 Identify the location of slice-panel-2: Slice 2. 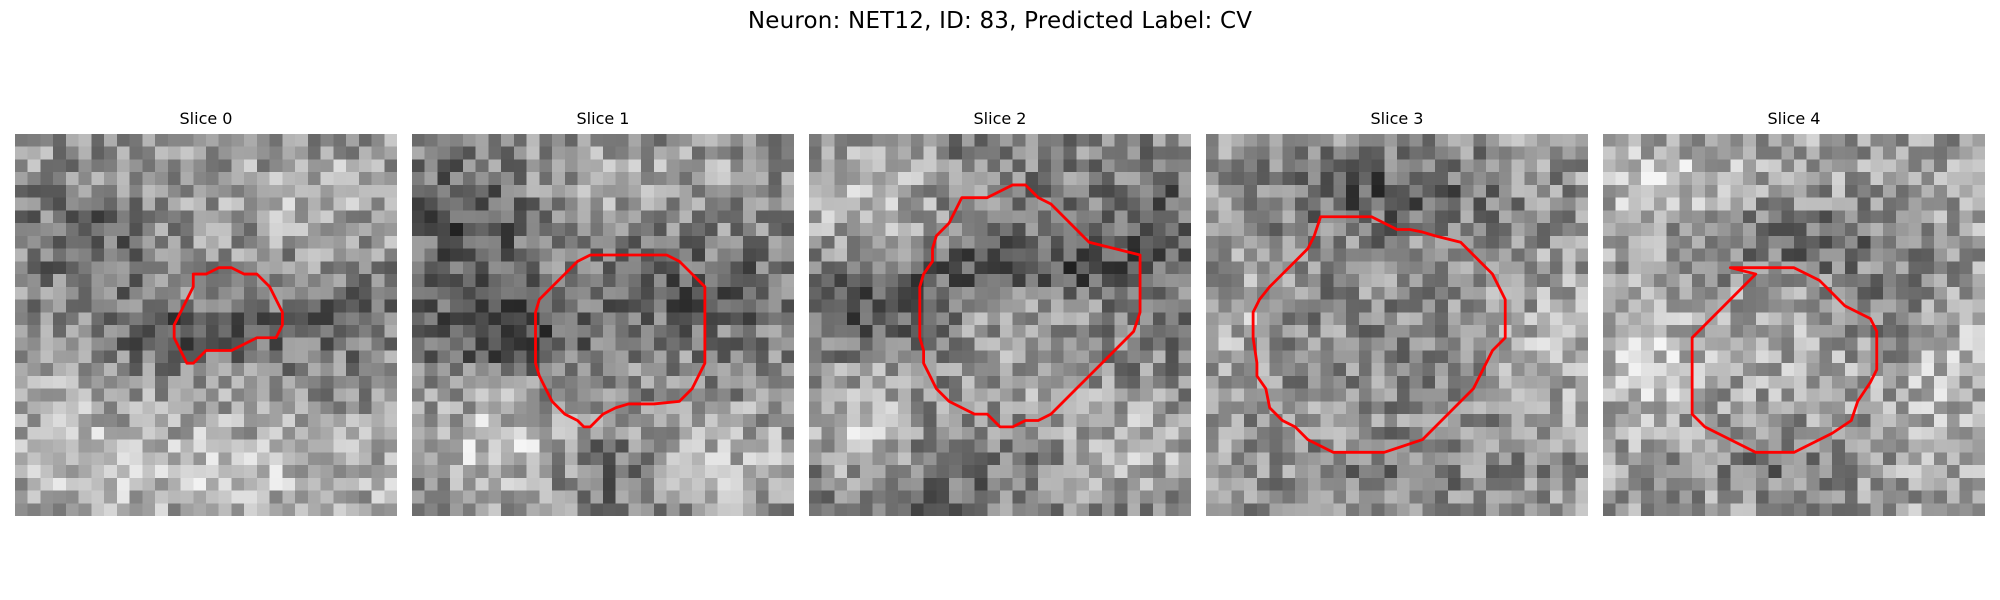
(1000, 312).